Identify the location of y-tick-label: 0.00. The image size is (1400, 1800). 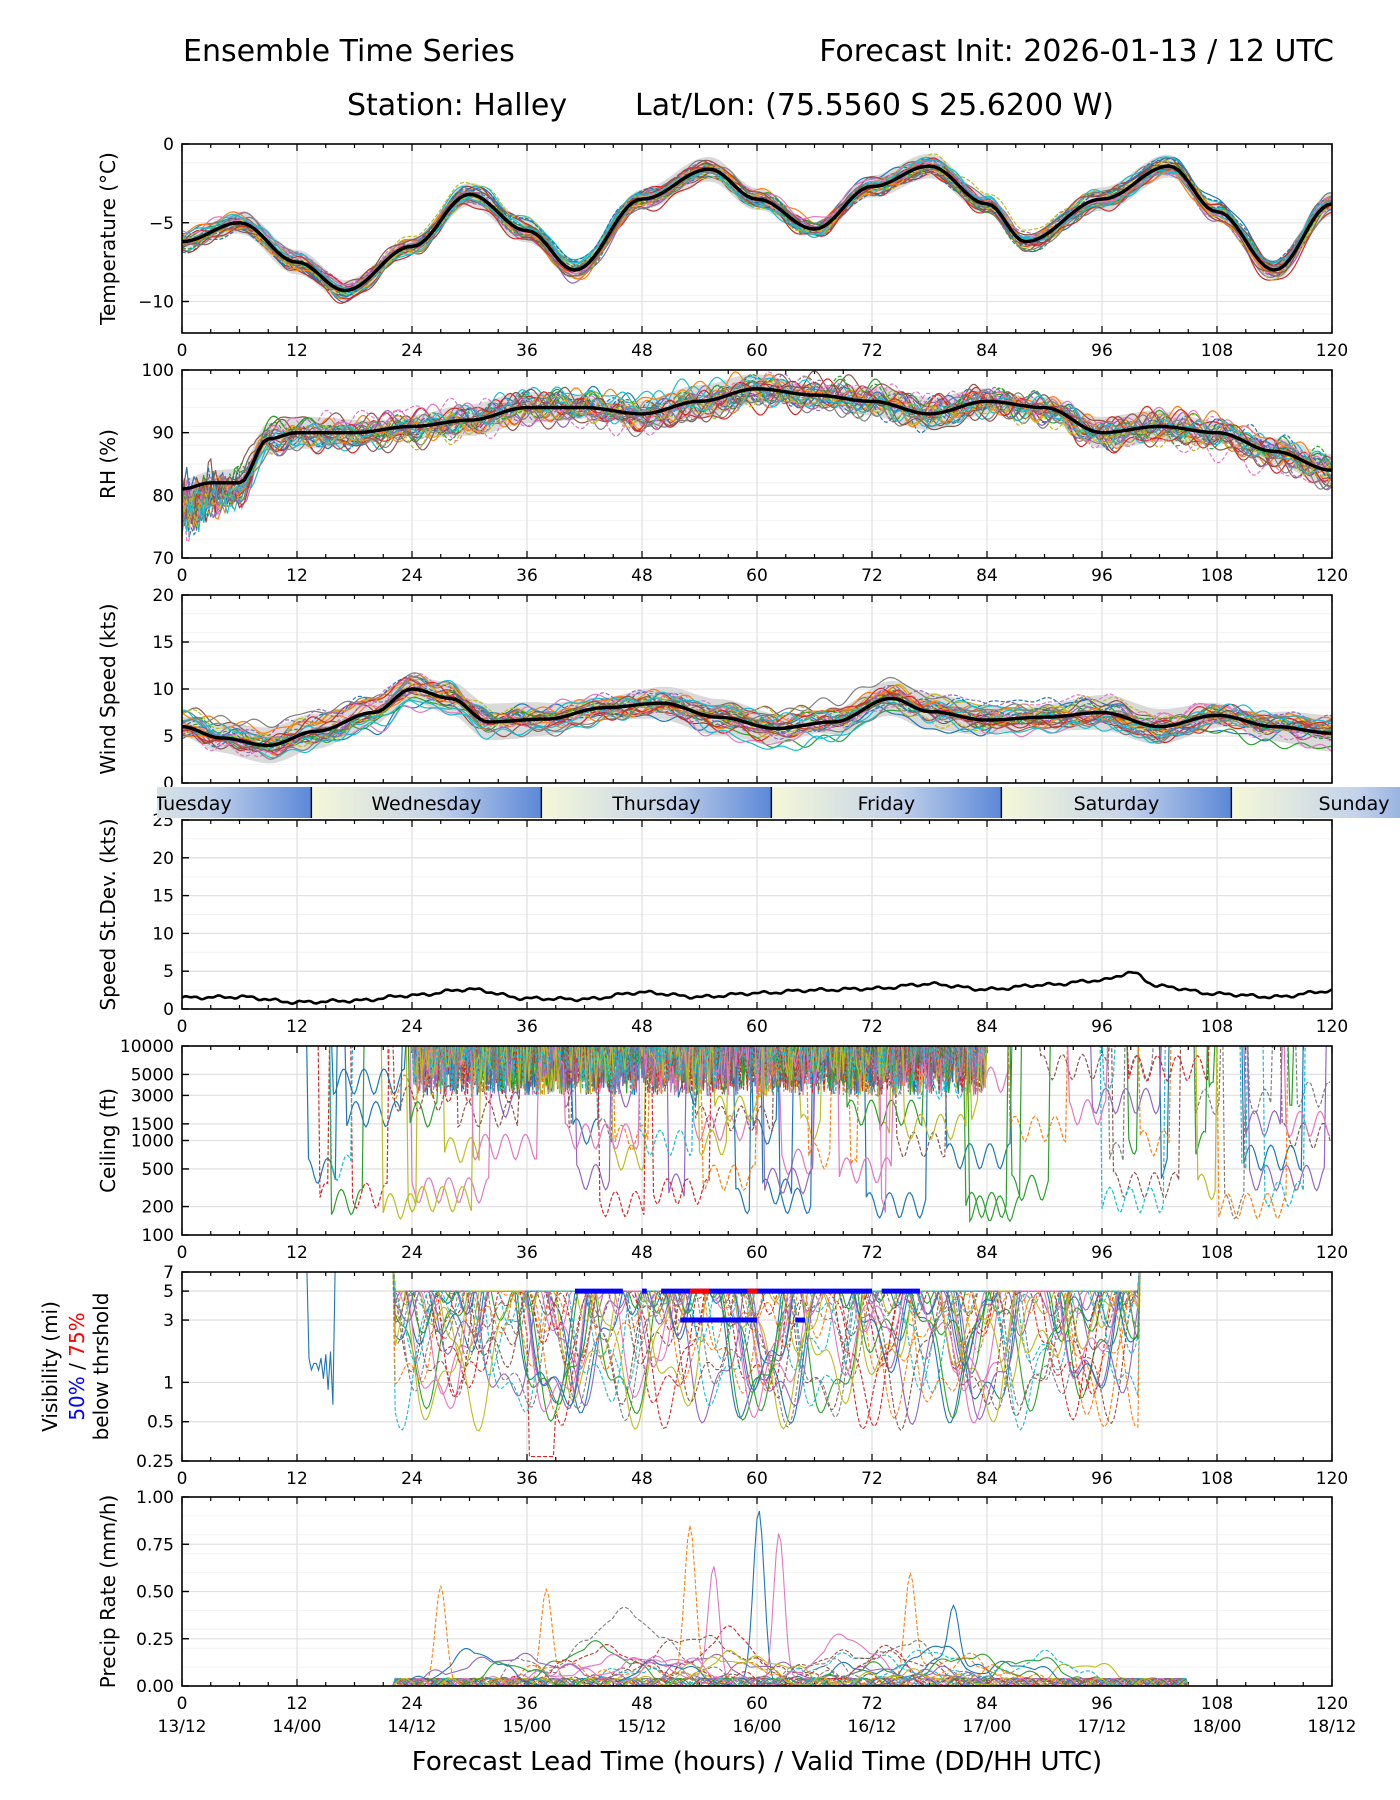
(155, 1687).